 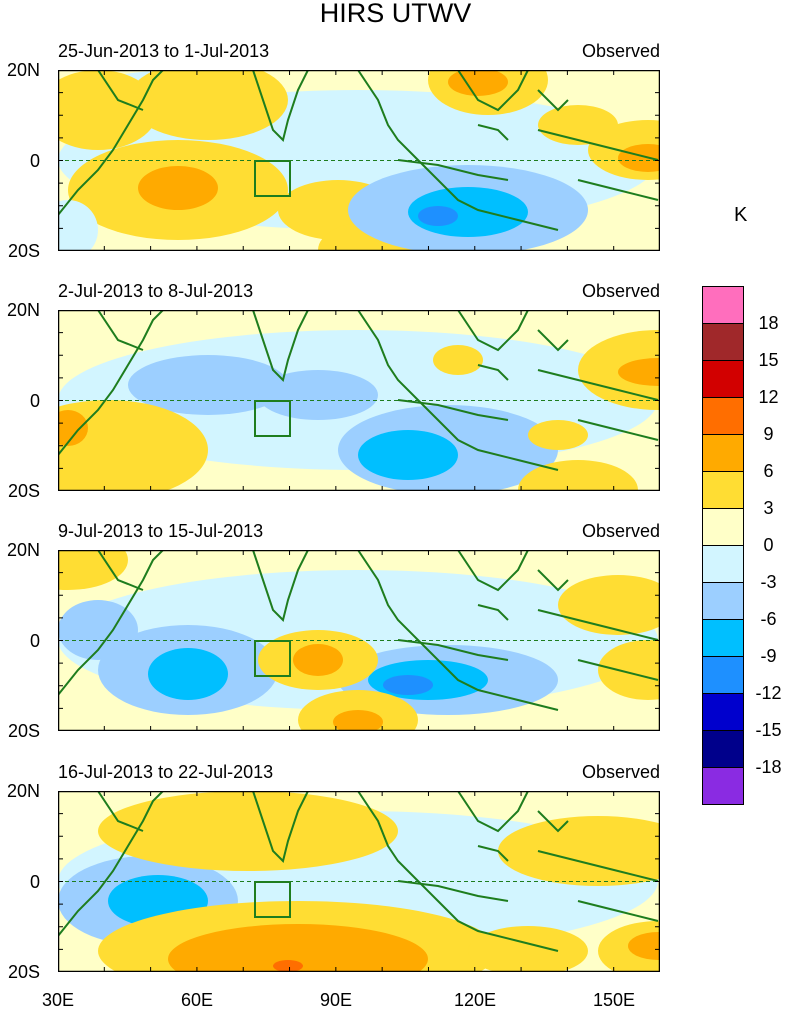 What do you see at coordinates (166, 772) in the screenshot?
I see `panel-period: 16-Jul-2013 to 22-Jul-2013` at bounding box center [166, 772].